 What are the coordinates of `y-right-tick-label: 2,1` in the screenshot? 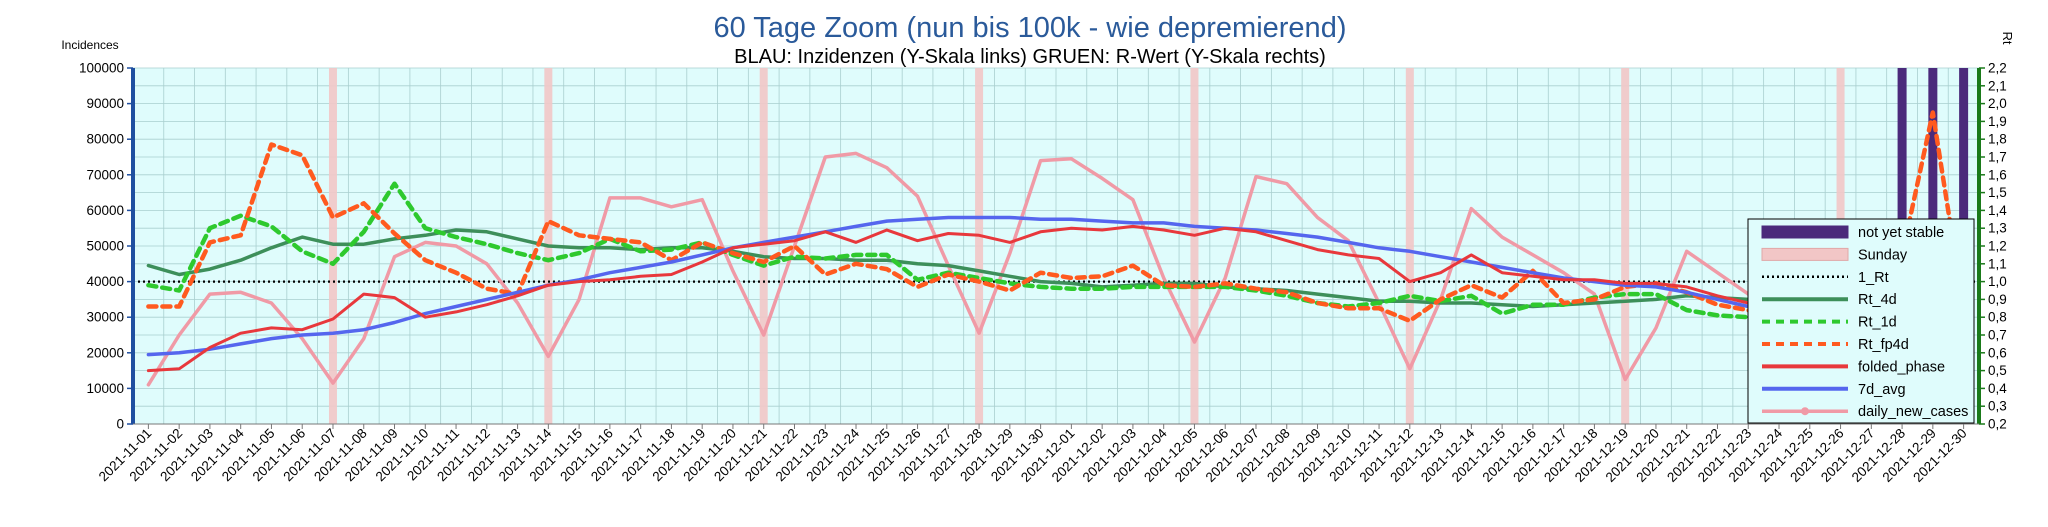 It's located at (1997, 85).